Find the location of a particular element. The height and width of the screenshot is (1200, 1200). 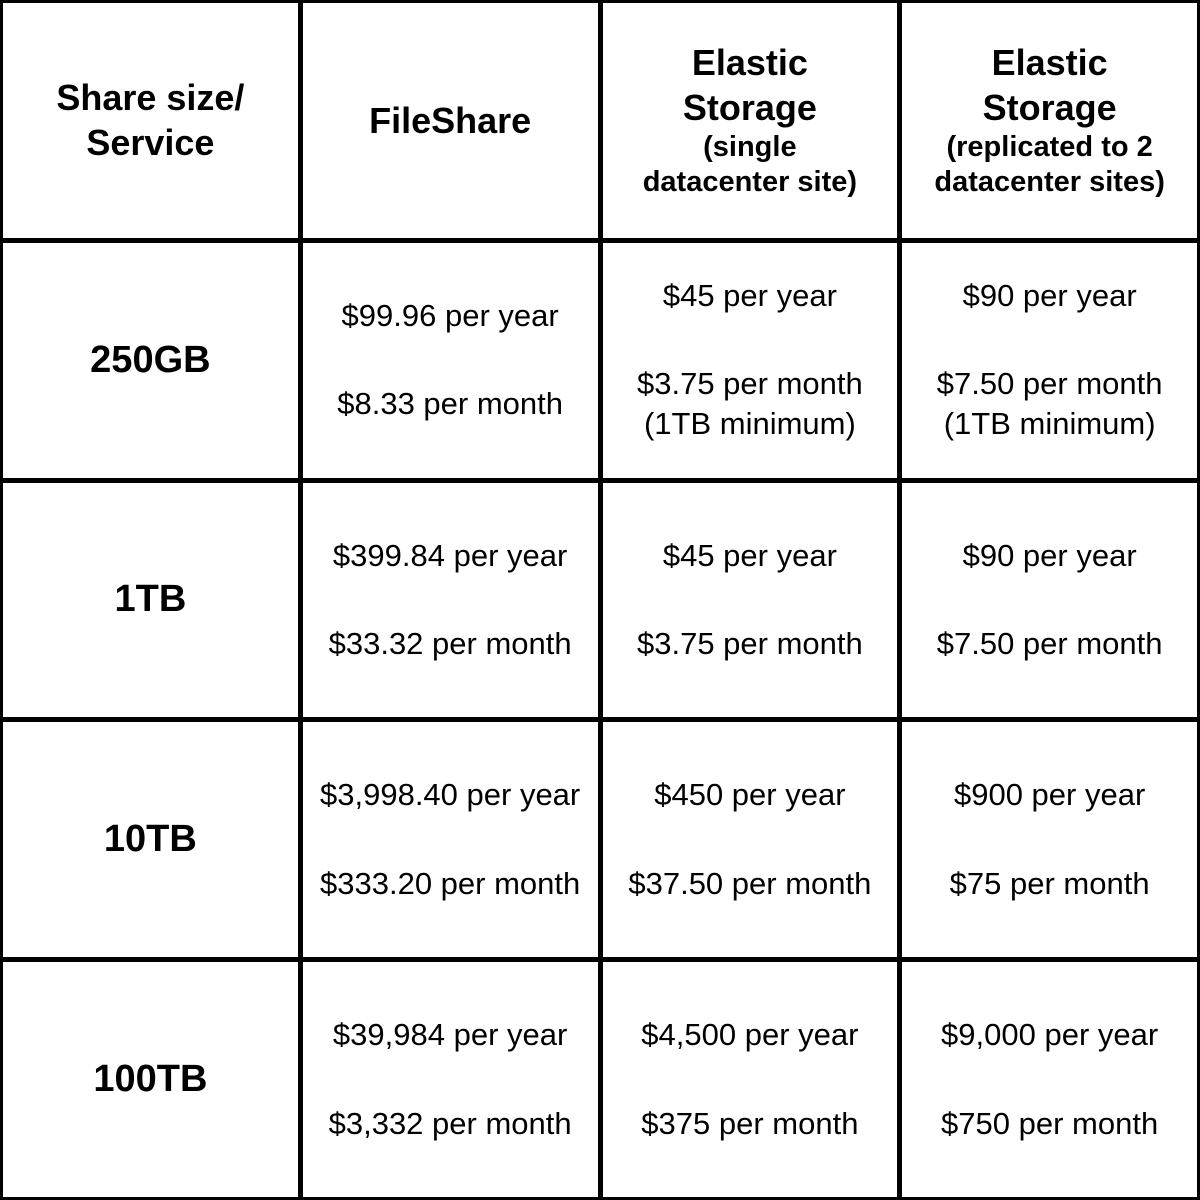

price-per-year: $9,000 per year is located at coordinates (1050, 1035).